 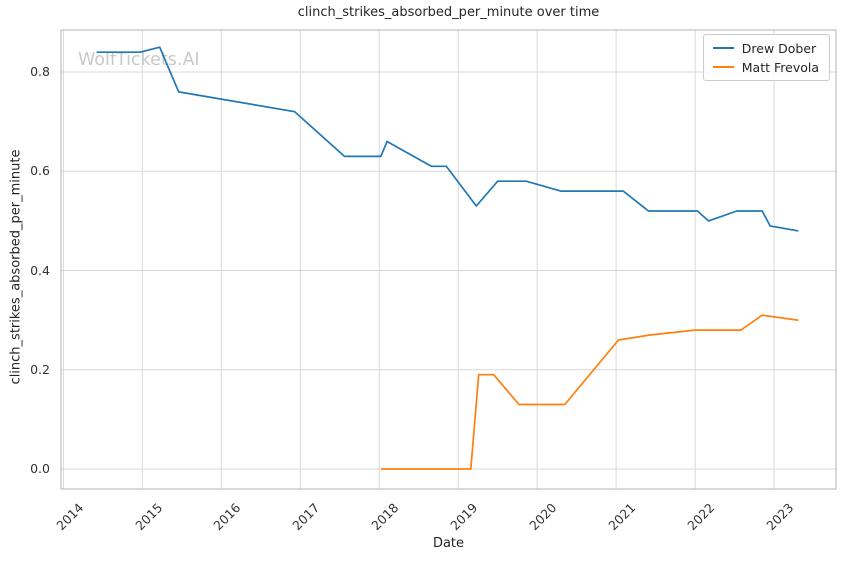 What do you see at coordinates (766, 57) in the screenshot?
I see `legend: Drew Dober Matt Frevola` at bounding box center [766, 57].